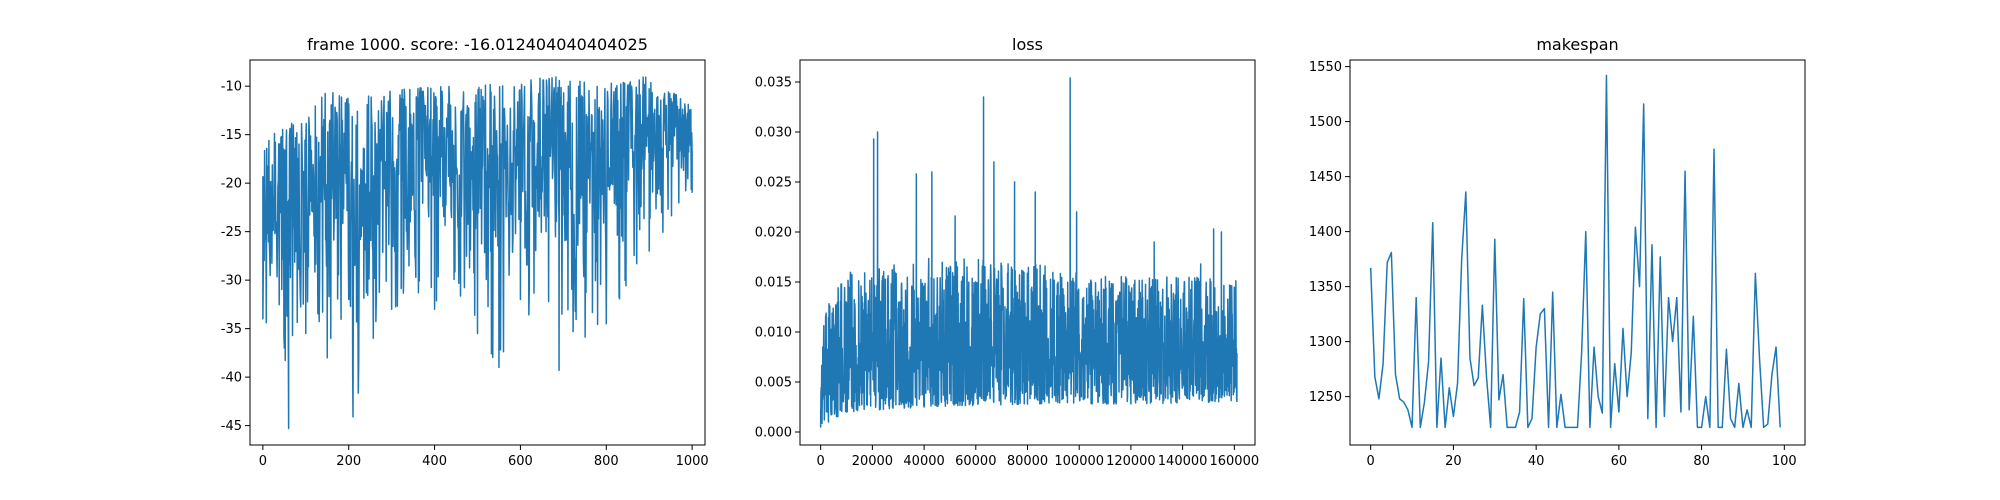 Image resolution: width=2000 pixels, height=500 pixels. What do you see at coordinates (872, 461) in the screenshot?
I see `loss-x-tick-label: 20000` at bounding box center [872, 461].